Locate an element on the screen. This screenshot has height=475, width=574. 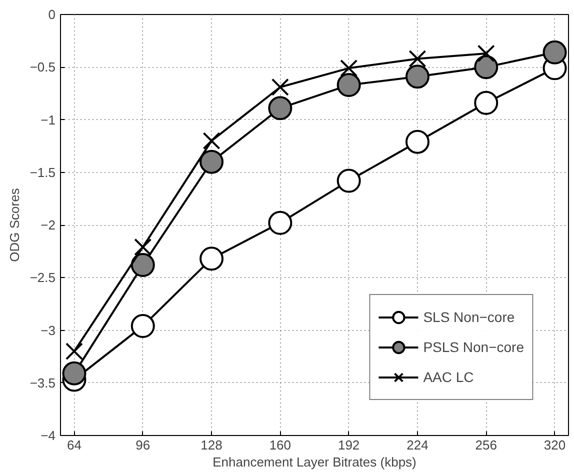
legend-label: SLS Non−core is located at coordinates (469, 317).